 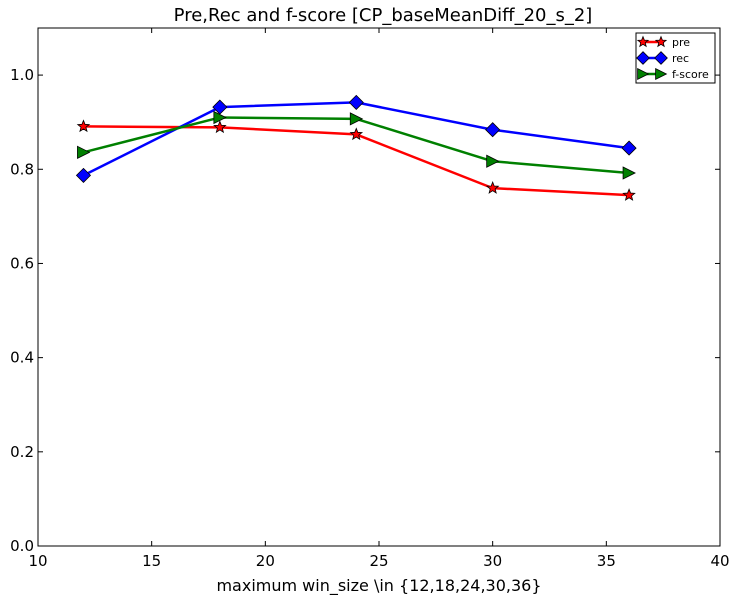 What do you see at coordinates (378, 586) in the screenshot?
I see `x-axis-label: maximum win_size \in {12,18,24,30,36}` at bounding box center [378, 586].